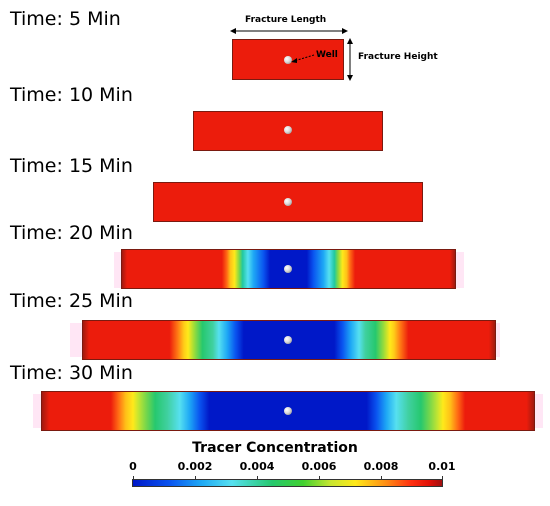 The height and width of the screenshot is (506, 550). What do you see at coordinates (65, 19) in the screenshot?
I see `time-label-5min: Time: 5 Min` at bounding box center [65, 19].